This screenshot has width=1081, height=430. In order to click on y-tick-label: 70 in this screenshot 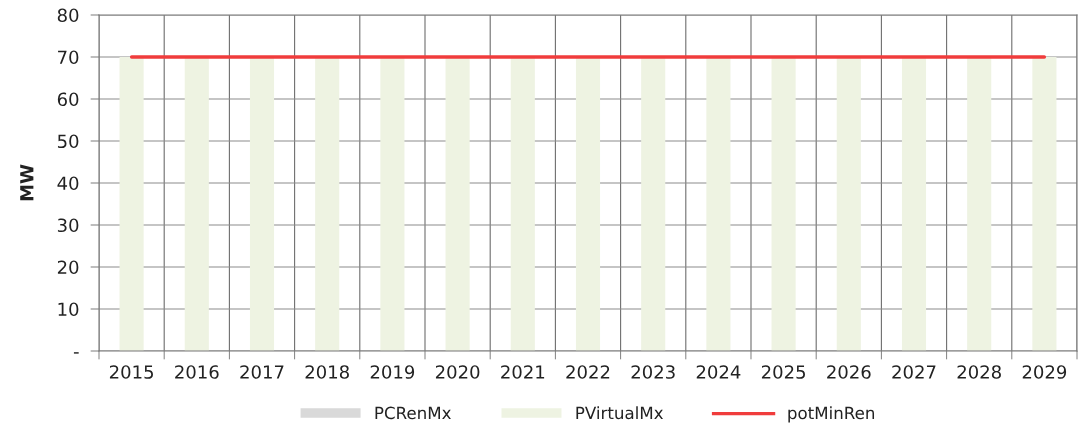, I will do `click(68, 57)`.